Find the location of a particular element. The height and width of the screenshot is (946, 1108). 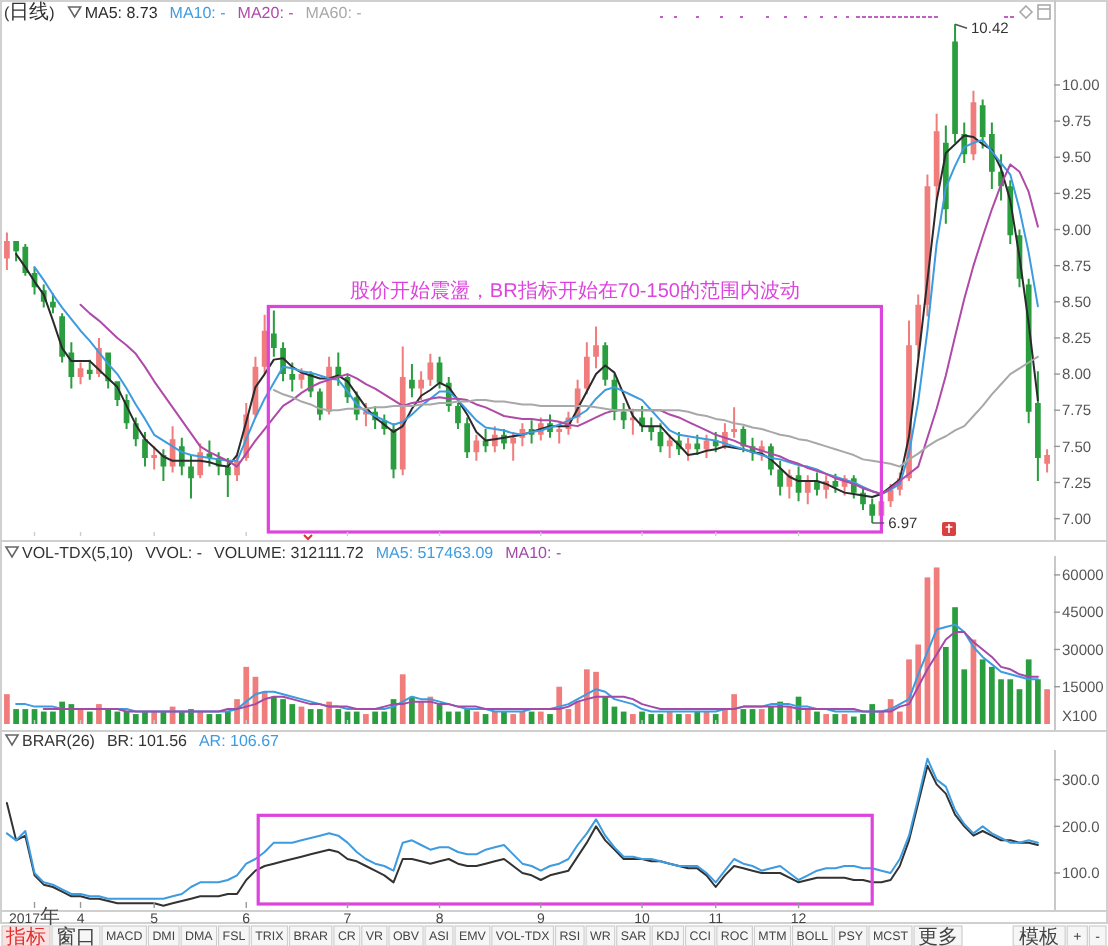

text: MA20: - is located at coordinates (266, 12).